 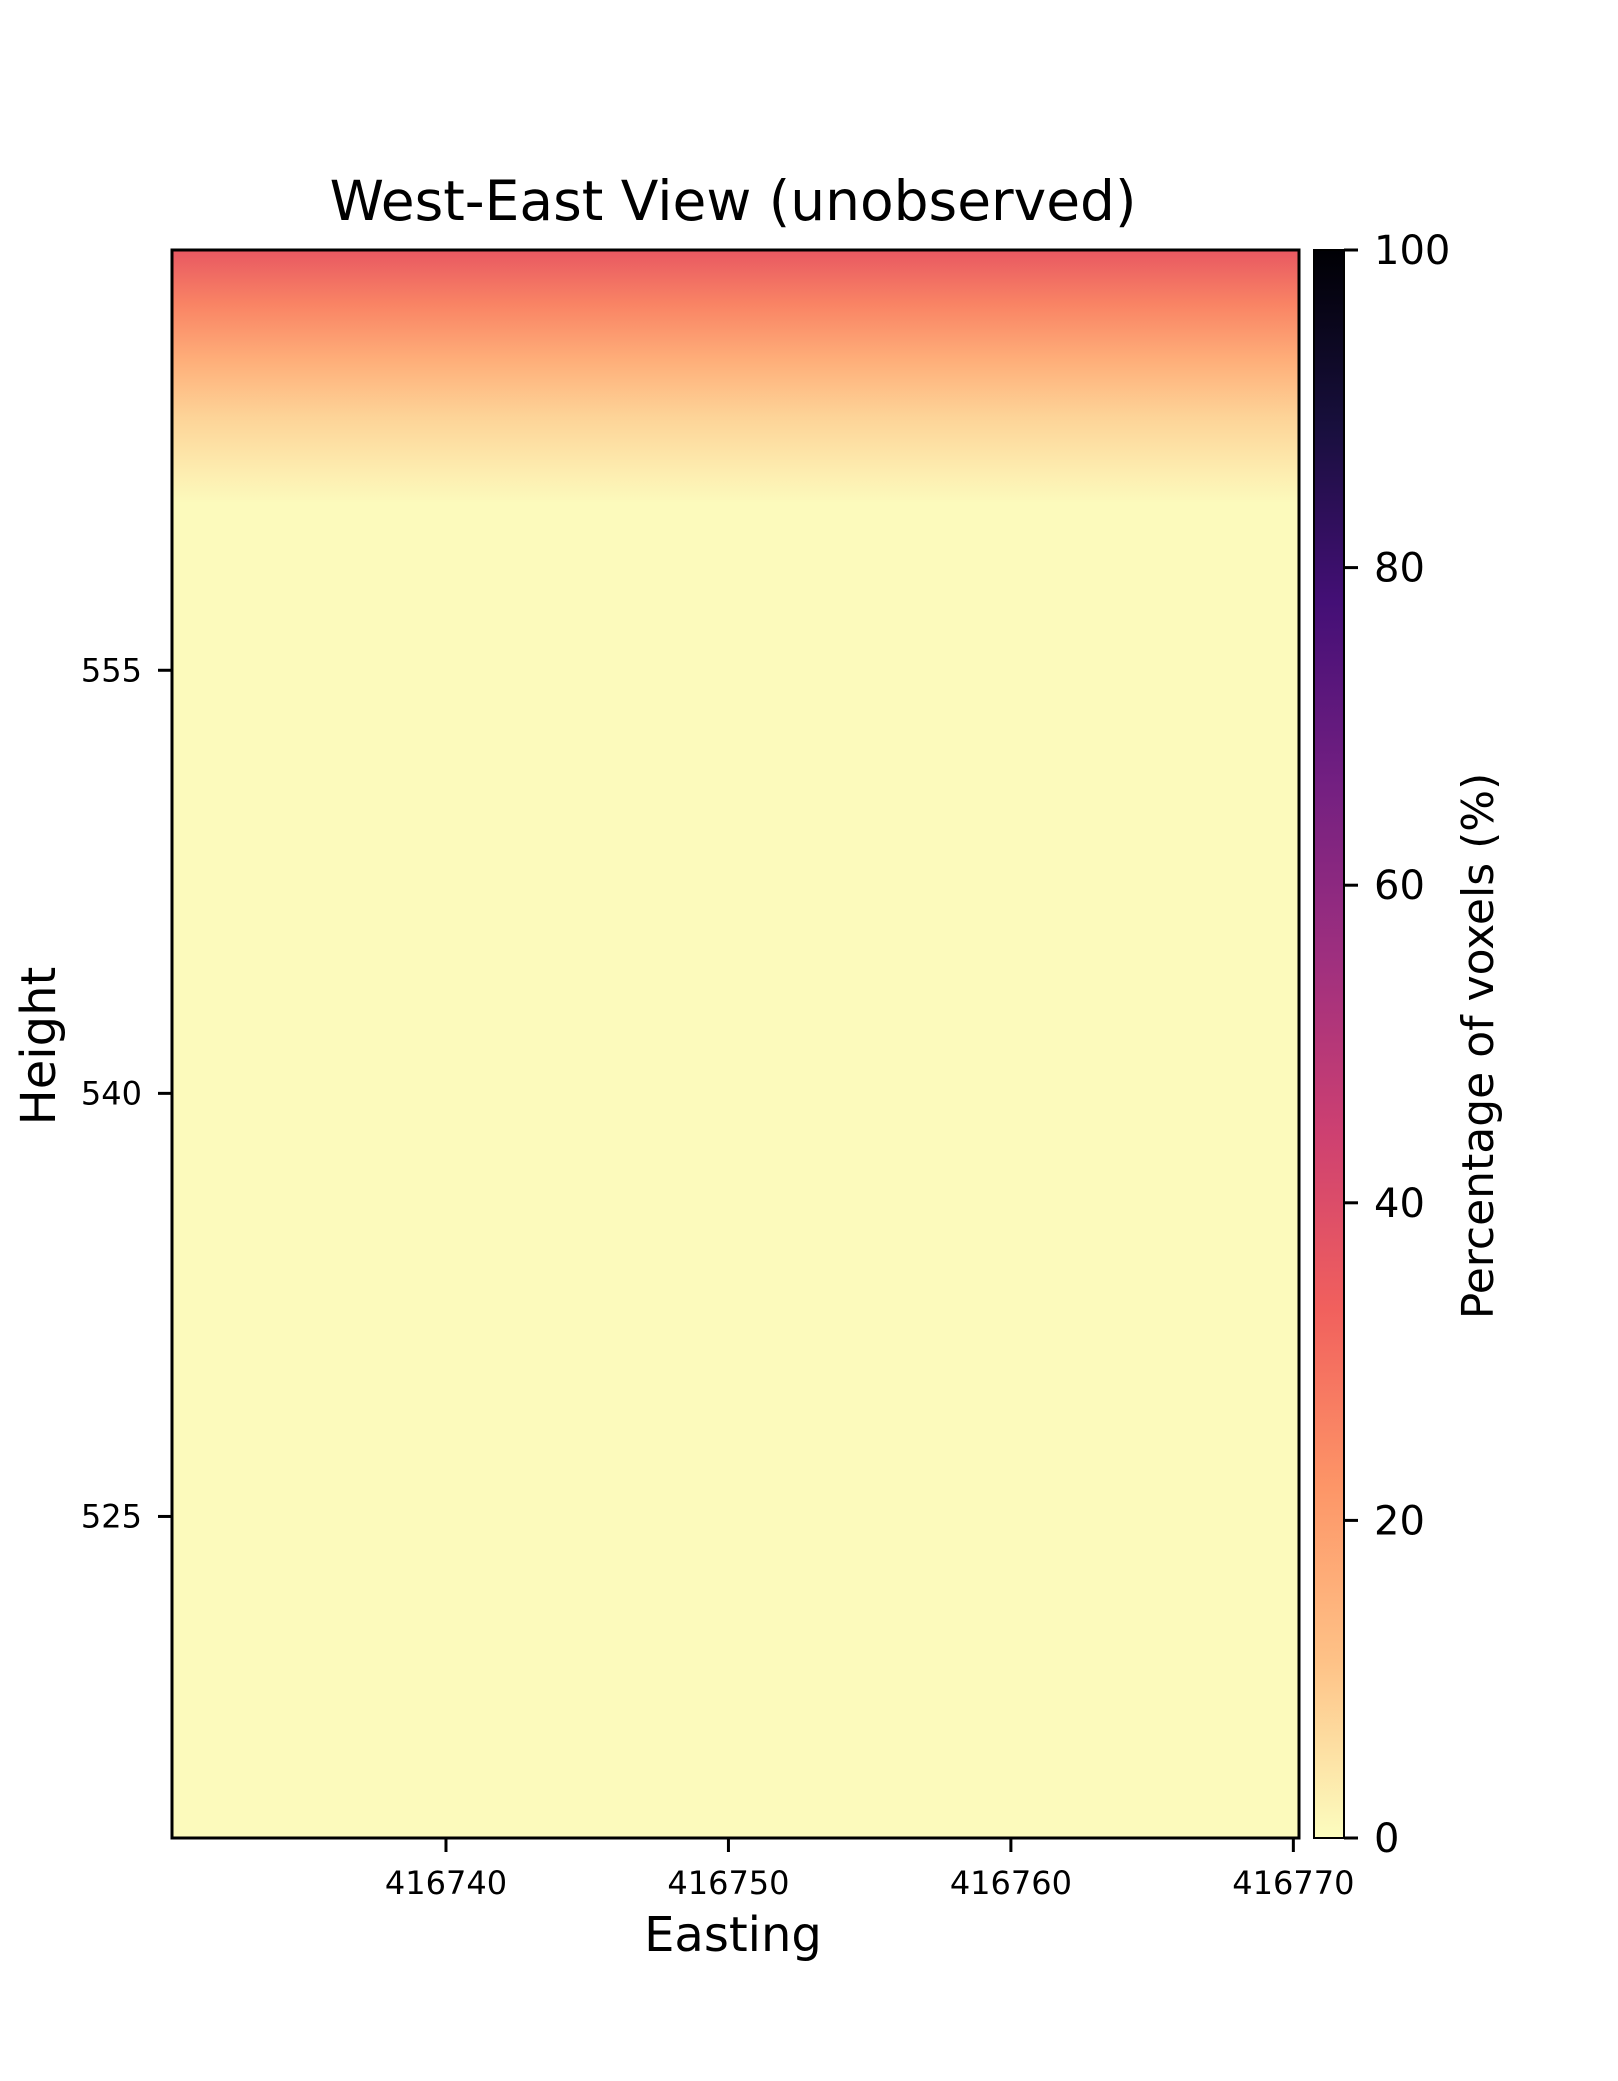 I want to click on x-axis-label: Easting, so click(x=733, y=1935).